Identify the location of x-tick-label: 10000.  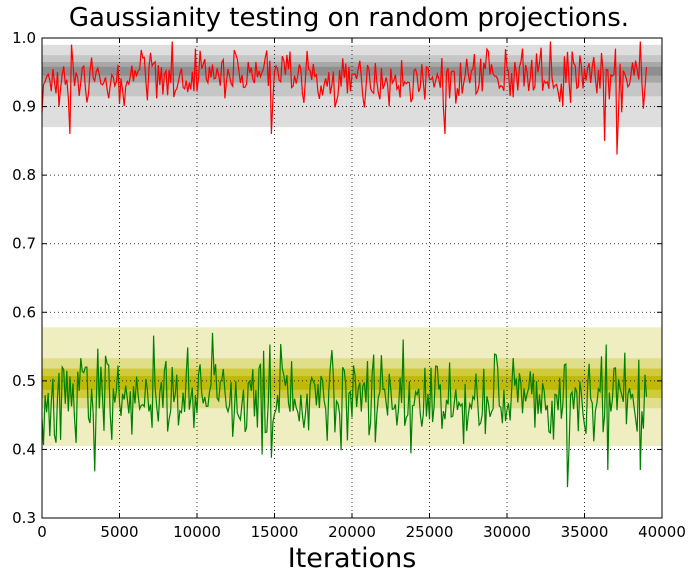
(197, 532).